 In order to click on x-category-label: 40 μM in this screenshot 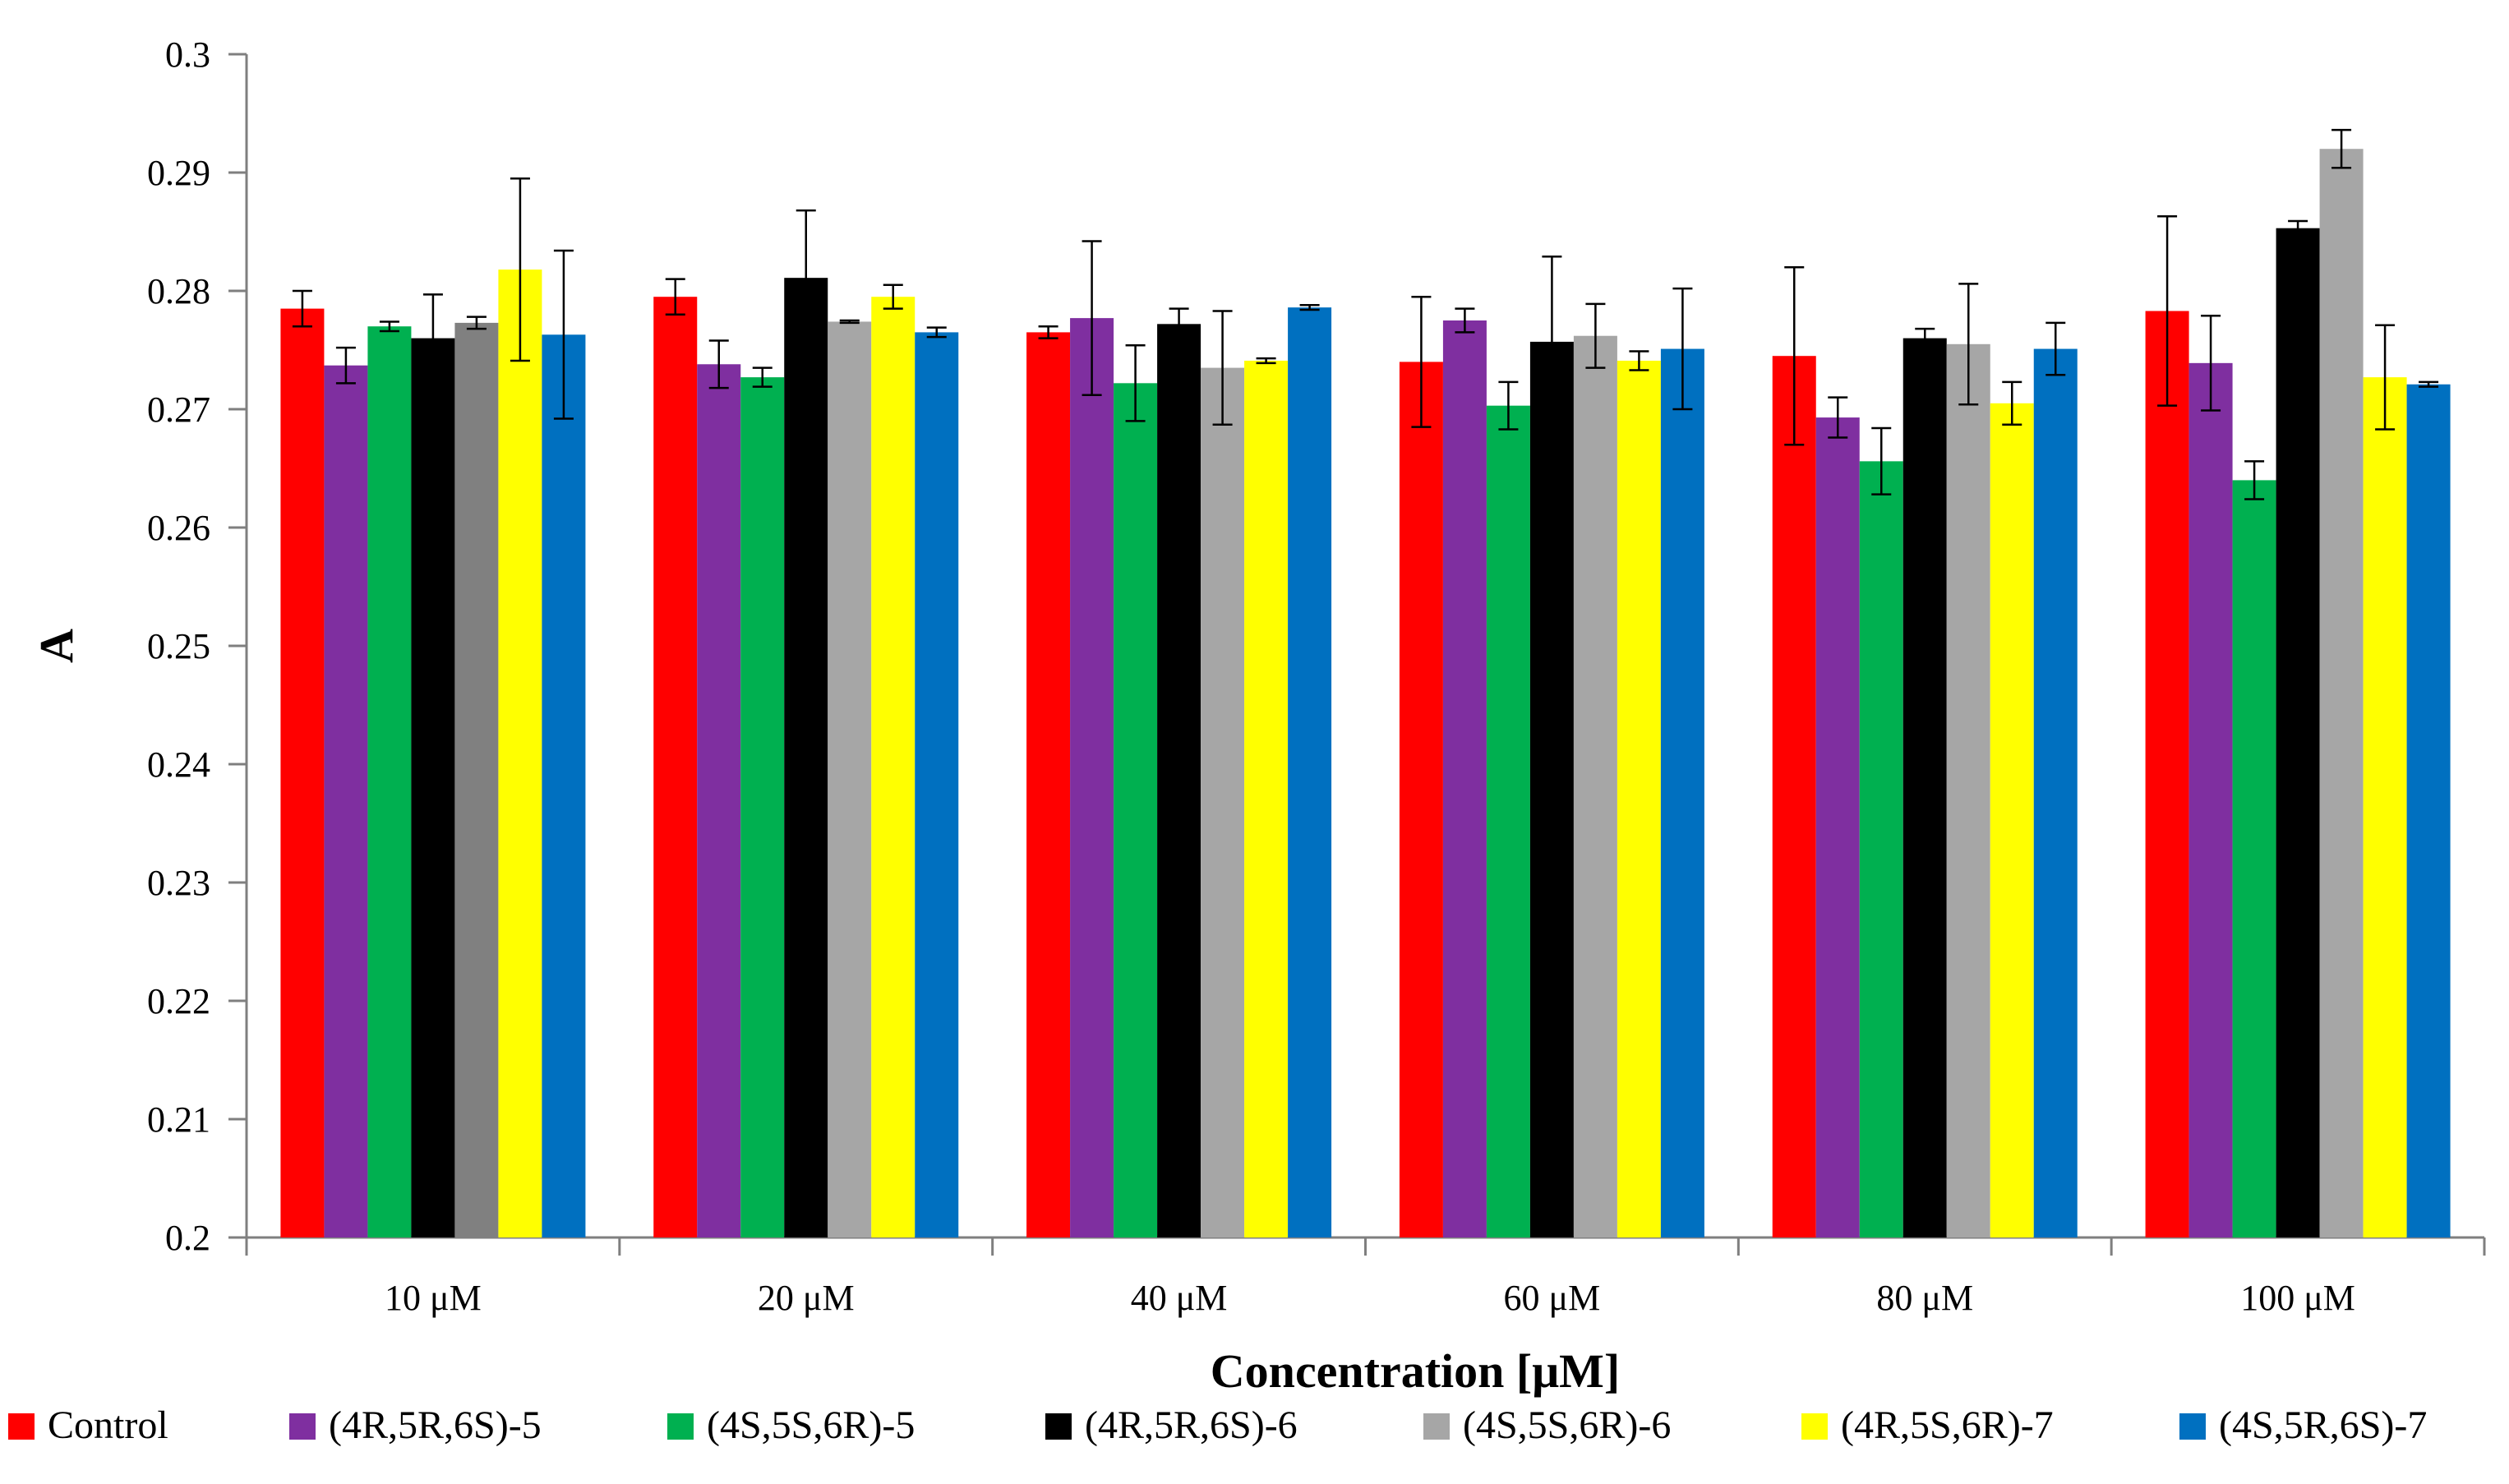, I will do `click(1179, 1298)`.